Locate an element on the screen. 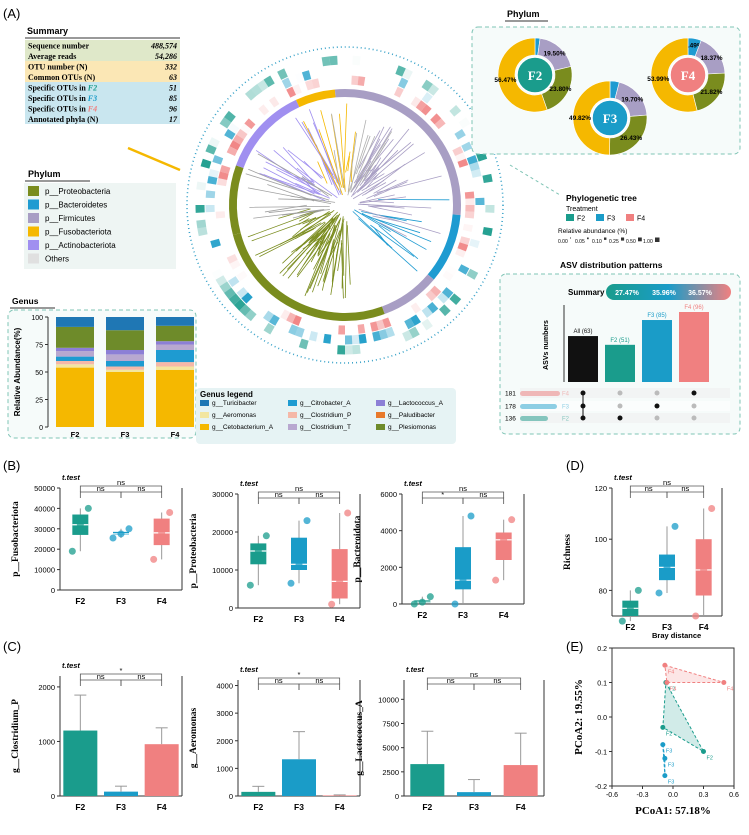 The image size is (749, 835). asv-dot is located at coordinates (694, 406).